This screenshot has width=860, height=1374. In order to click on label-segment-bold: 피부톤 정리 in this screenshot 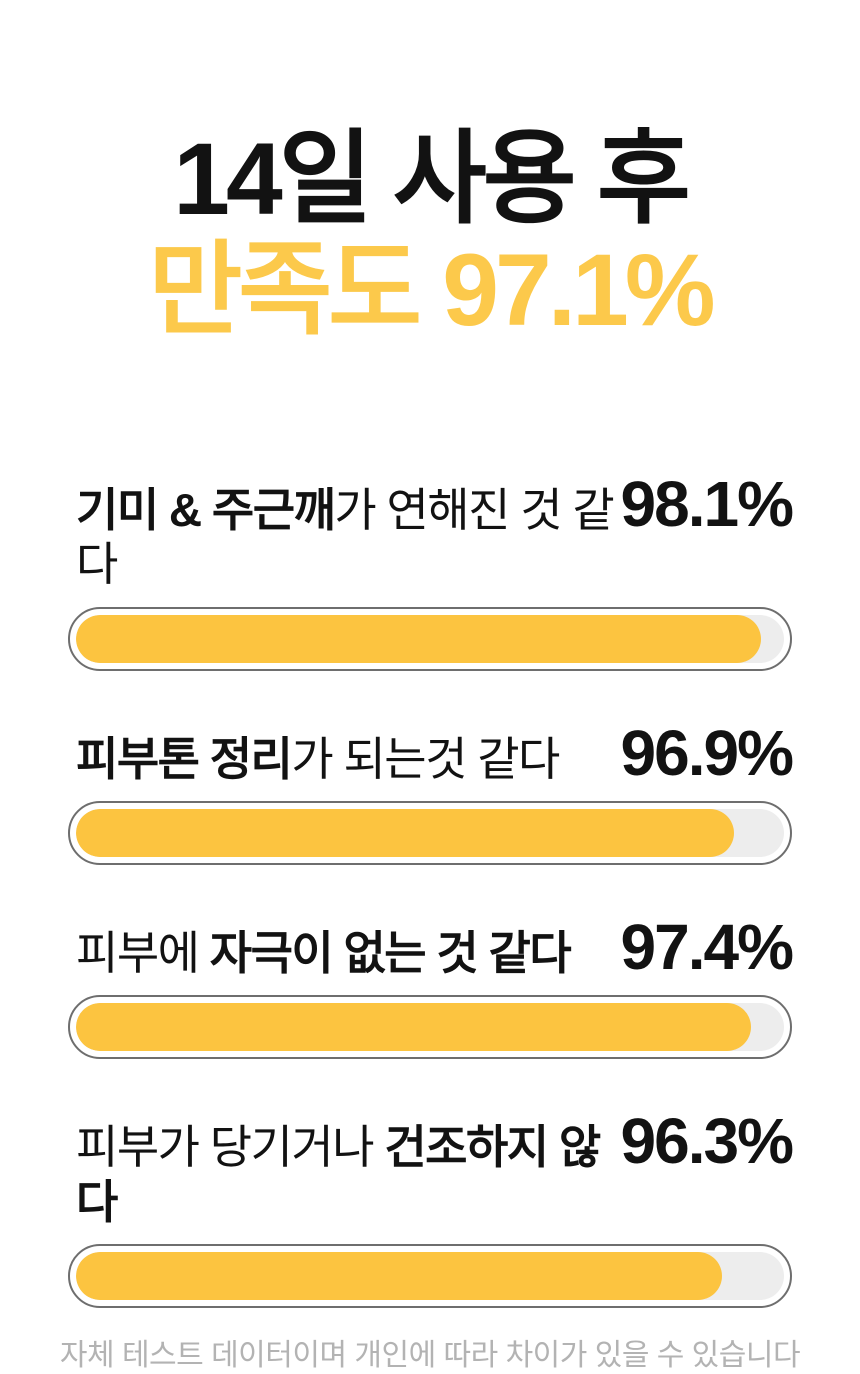, I will do `click(184, 758)`.